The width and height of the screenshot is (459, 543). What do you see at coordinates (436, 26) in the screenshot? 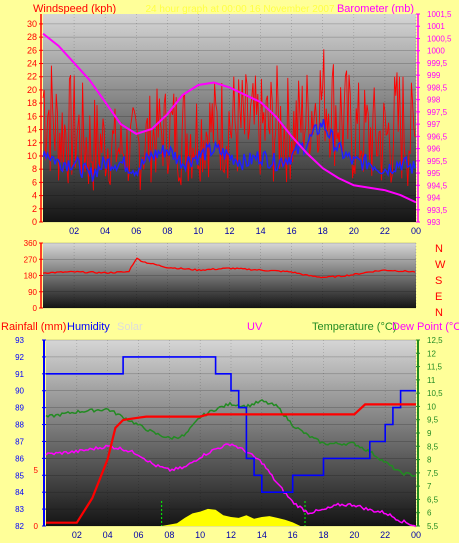
I see `barometer-tick-label: 1001` at bounding box center [436, 26].